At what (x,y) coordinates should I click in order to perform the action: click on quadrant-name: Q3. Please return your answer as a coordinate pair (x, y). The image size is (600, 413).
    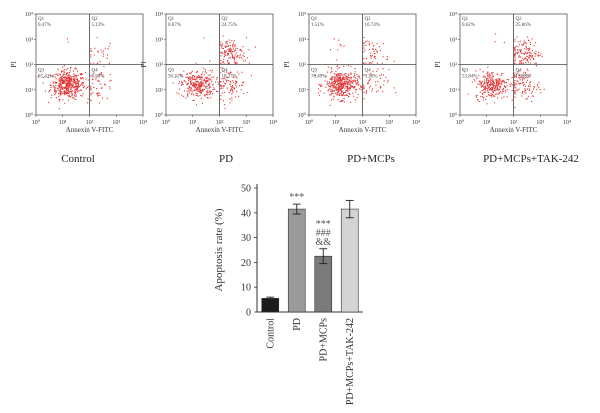
    Looking at the image, I should click on (465, 71).